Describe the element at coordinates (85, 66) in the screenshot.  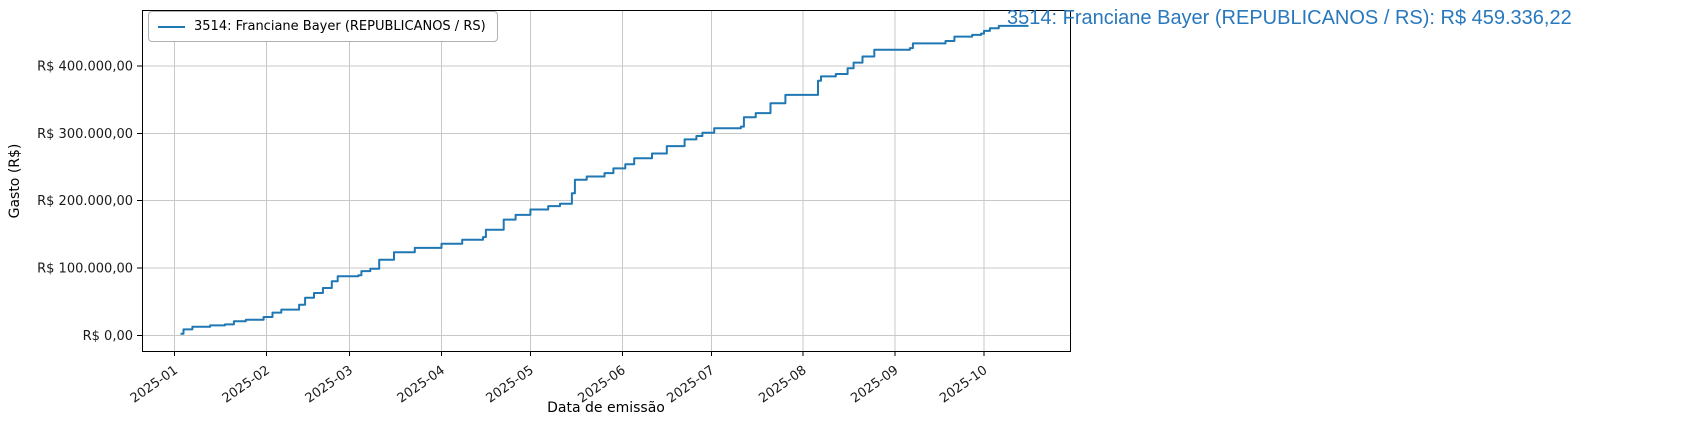
I see `y-tick-label: R$ 400.000,00` at that location.